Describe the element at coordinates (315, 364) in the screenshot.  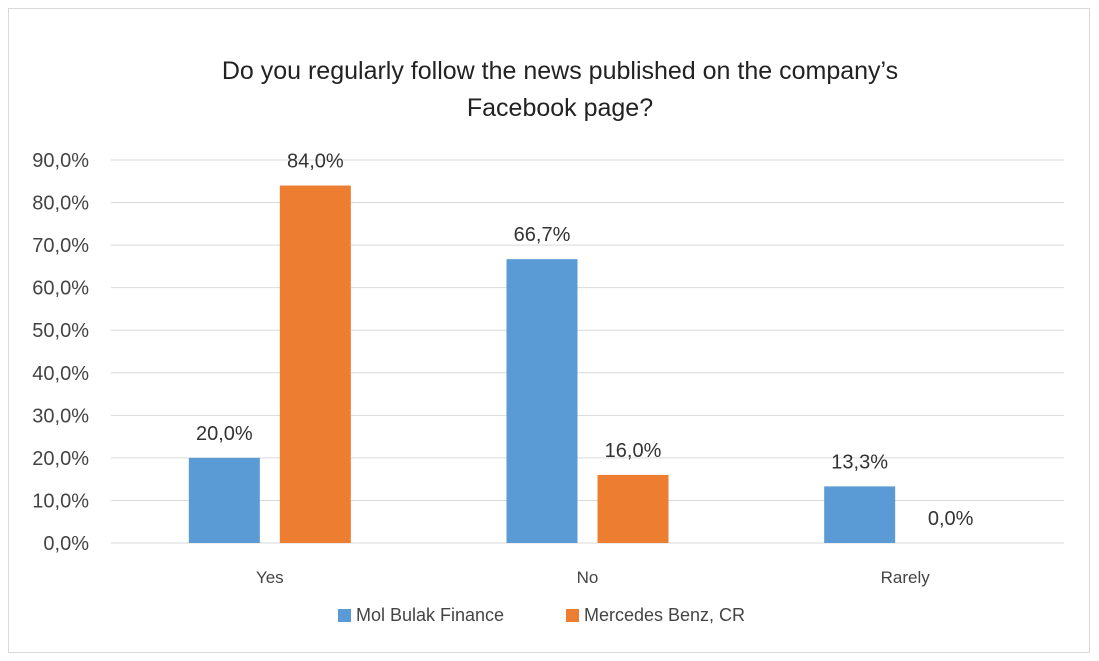
I see `bar-mercedes-benz-cr-yes` at that location.